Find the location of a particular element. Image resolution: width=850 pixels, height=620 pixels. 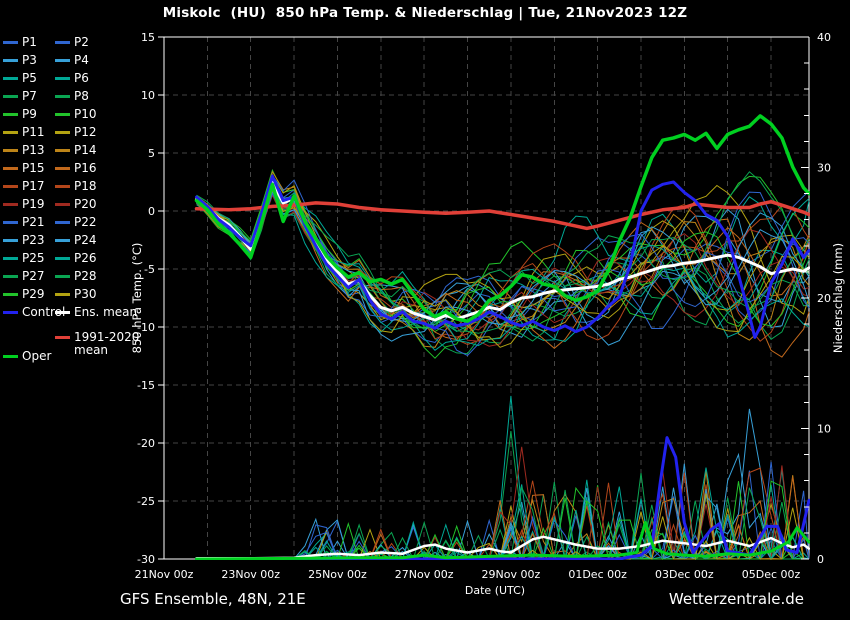

legend-item-p8: P8 is located at coordinates (72, 96).